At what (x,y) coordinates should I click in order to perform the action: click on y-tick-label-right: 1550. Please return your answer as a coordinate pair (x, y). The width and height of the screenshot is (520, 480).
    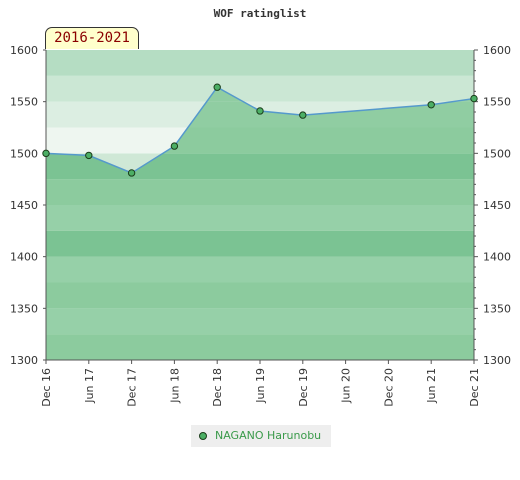
    Looking at the image, I should click on (497, 102).